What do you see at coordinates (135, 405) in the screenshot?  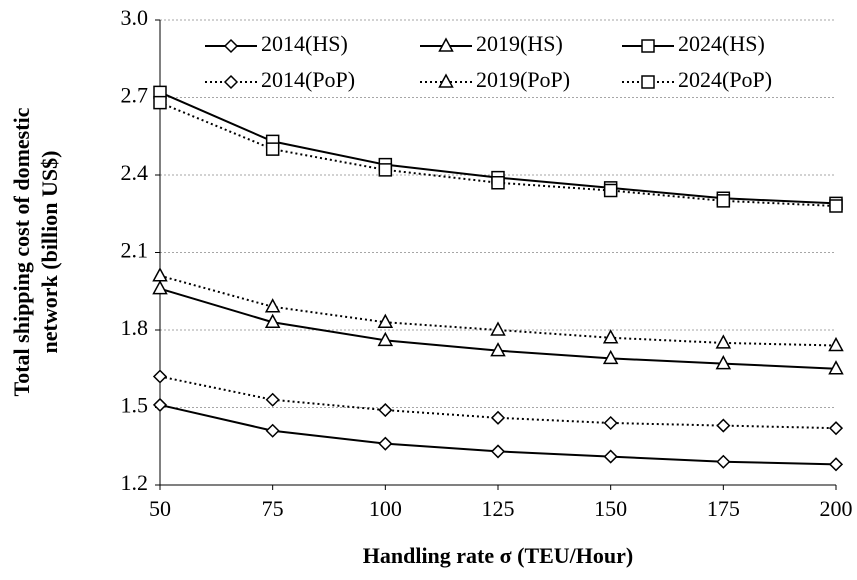 I see `y-tick-label: 1.5` at bounding box center [135, 405].